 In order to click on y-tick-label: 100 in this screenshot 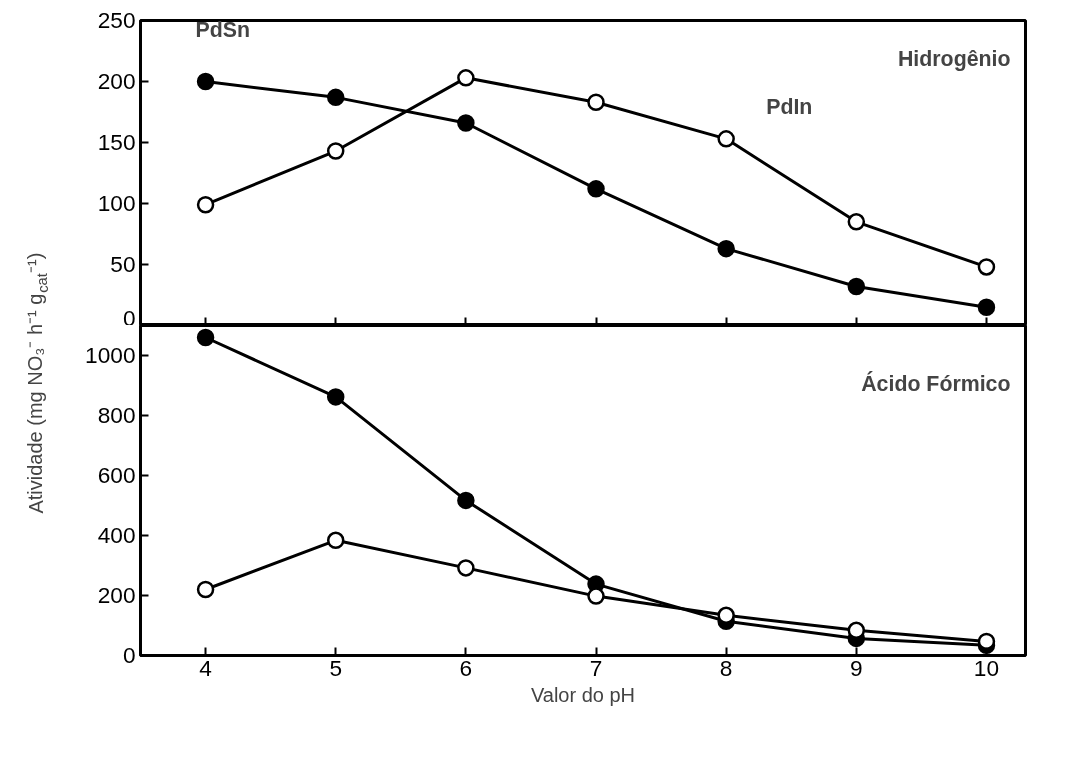, I will do `click(116, 203)`.